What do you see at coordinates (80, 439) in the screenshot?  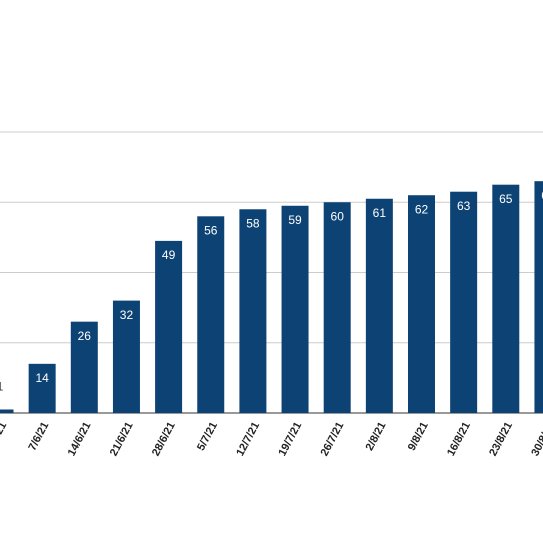 I see `x-tick-label: 14/6/21` at bounding box center [80, 439].